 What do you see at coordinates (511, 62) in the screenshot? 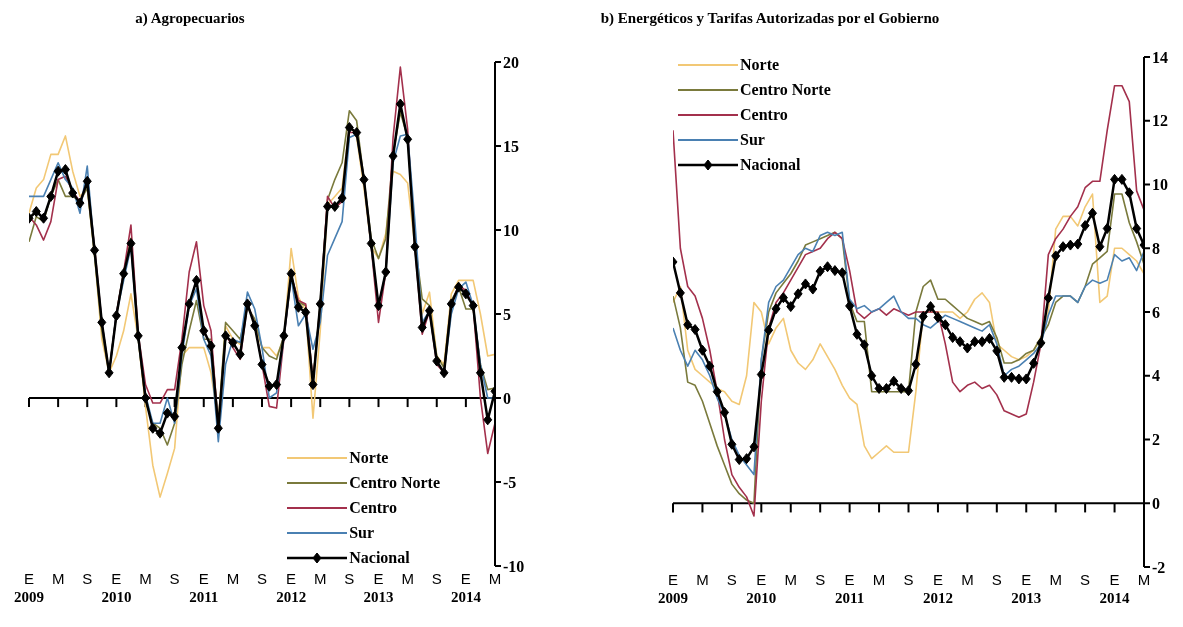
I see `y-tick-label: 20` at bounding box center [511, 62].